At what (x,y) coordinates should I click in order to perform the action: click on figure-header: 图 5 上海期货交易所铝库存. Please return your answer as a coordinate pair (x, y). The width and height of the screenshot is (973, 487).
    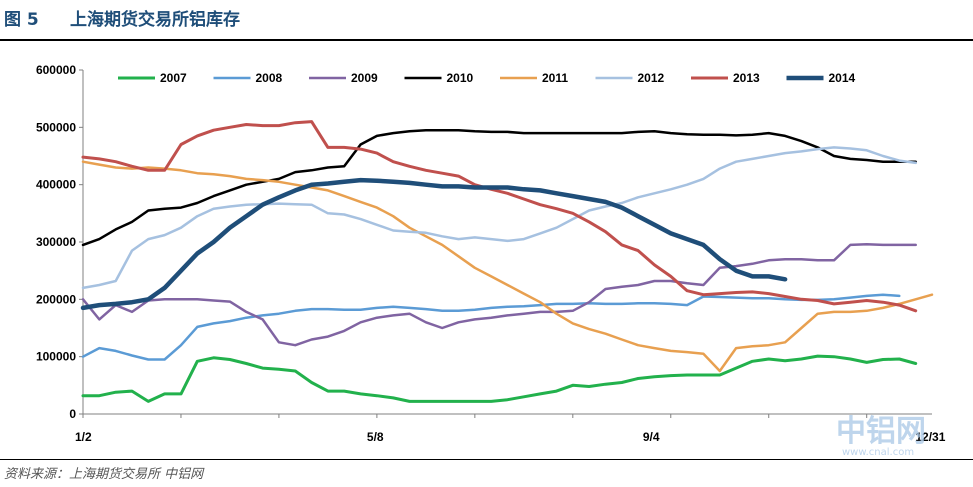
    Looking at the image, I should click on (486, 20).